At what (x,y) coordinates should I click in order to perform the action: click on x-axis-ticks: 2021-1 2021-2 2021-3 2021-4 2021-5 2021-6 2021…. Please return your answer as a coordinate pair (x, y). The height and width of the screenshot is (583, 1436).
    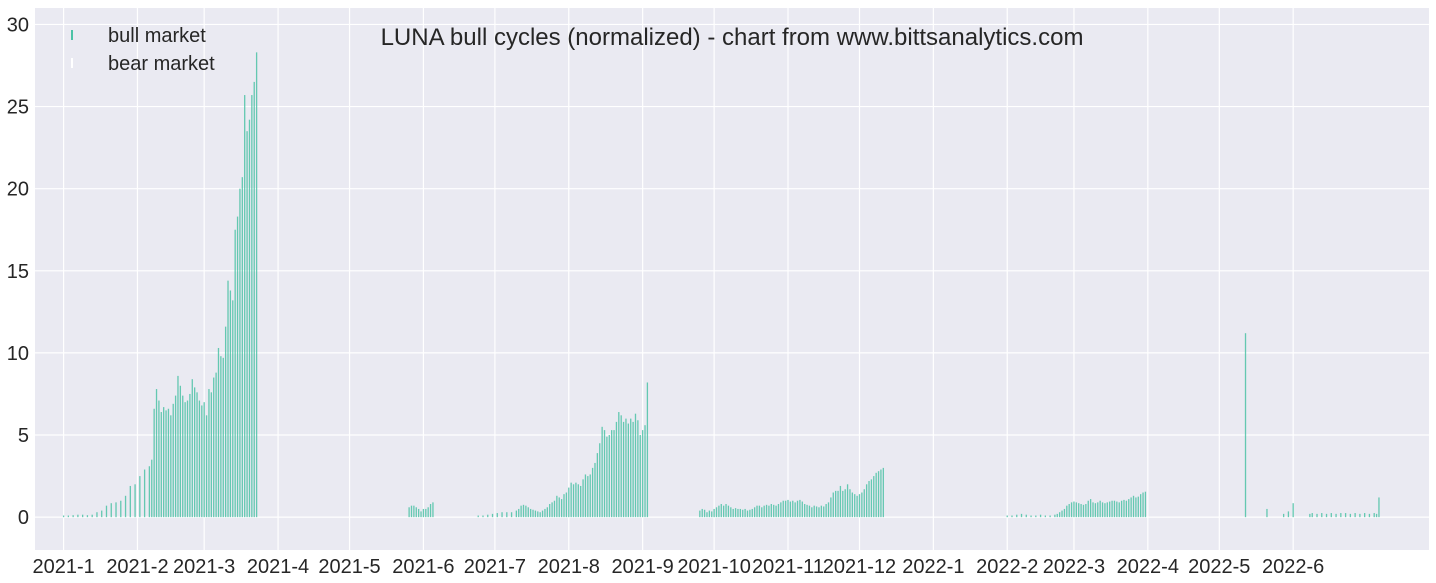
    Looking at the image, I should click on (678, 567).